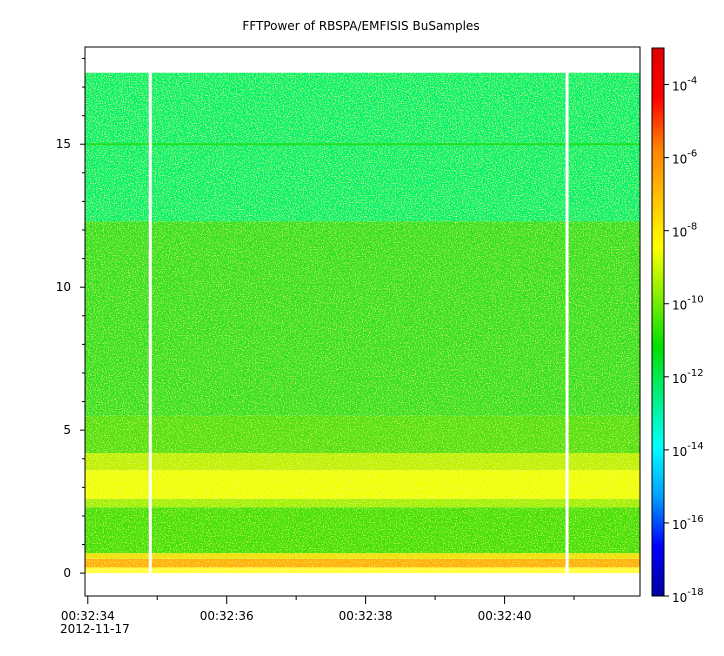  Describe the element at coordinates (505, 616) in the screenshot. I see `x-tick-label: 00:32:40` at that location.